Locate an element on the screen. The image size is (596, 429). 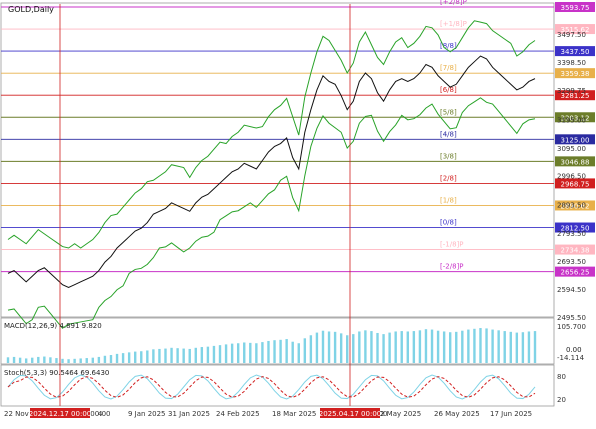
murrey-level-label: [+1/8]P is located at coordinates (453, 24).